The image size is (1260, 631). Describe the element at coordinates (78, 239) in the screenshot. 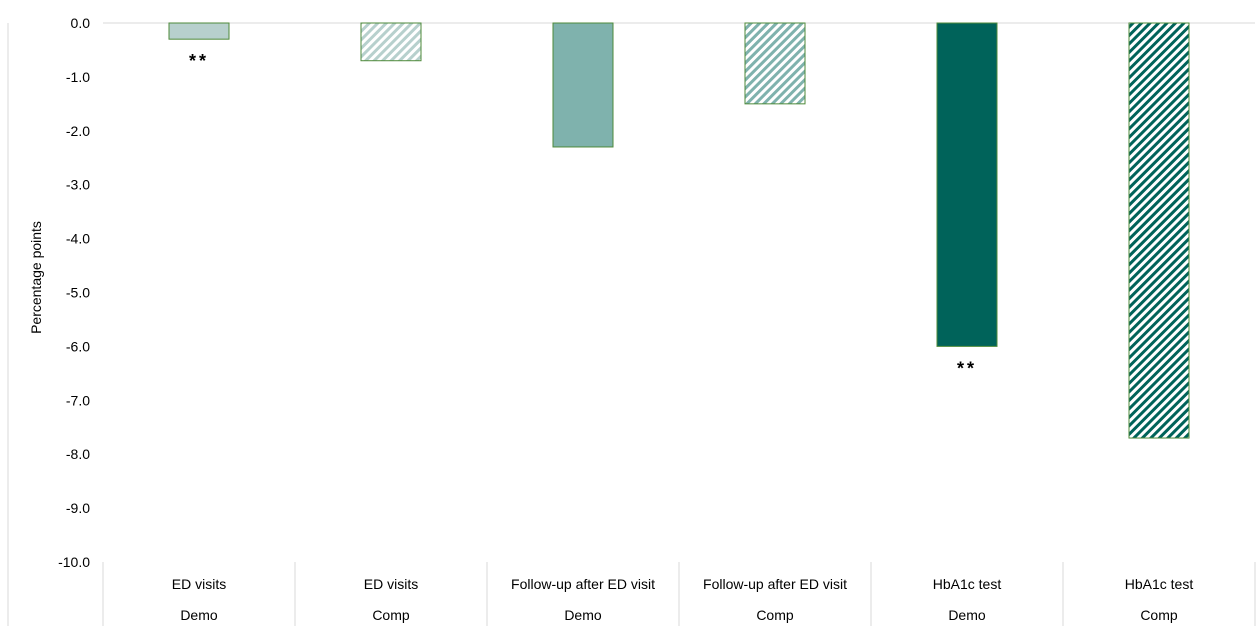

I see `y-tick-label: -4.0` at that location.